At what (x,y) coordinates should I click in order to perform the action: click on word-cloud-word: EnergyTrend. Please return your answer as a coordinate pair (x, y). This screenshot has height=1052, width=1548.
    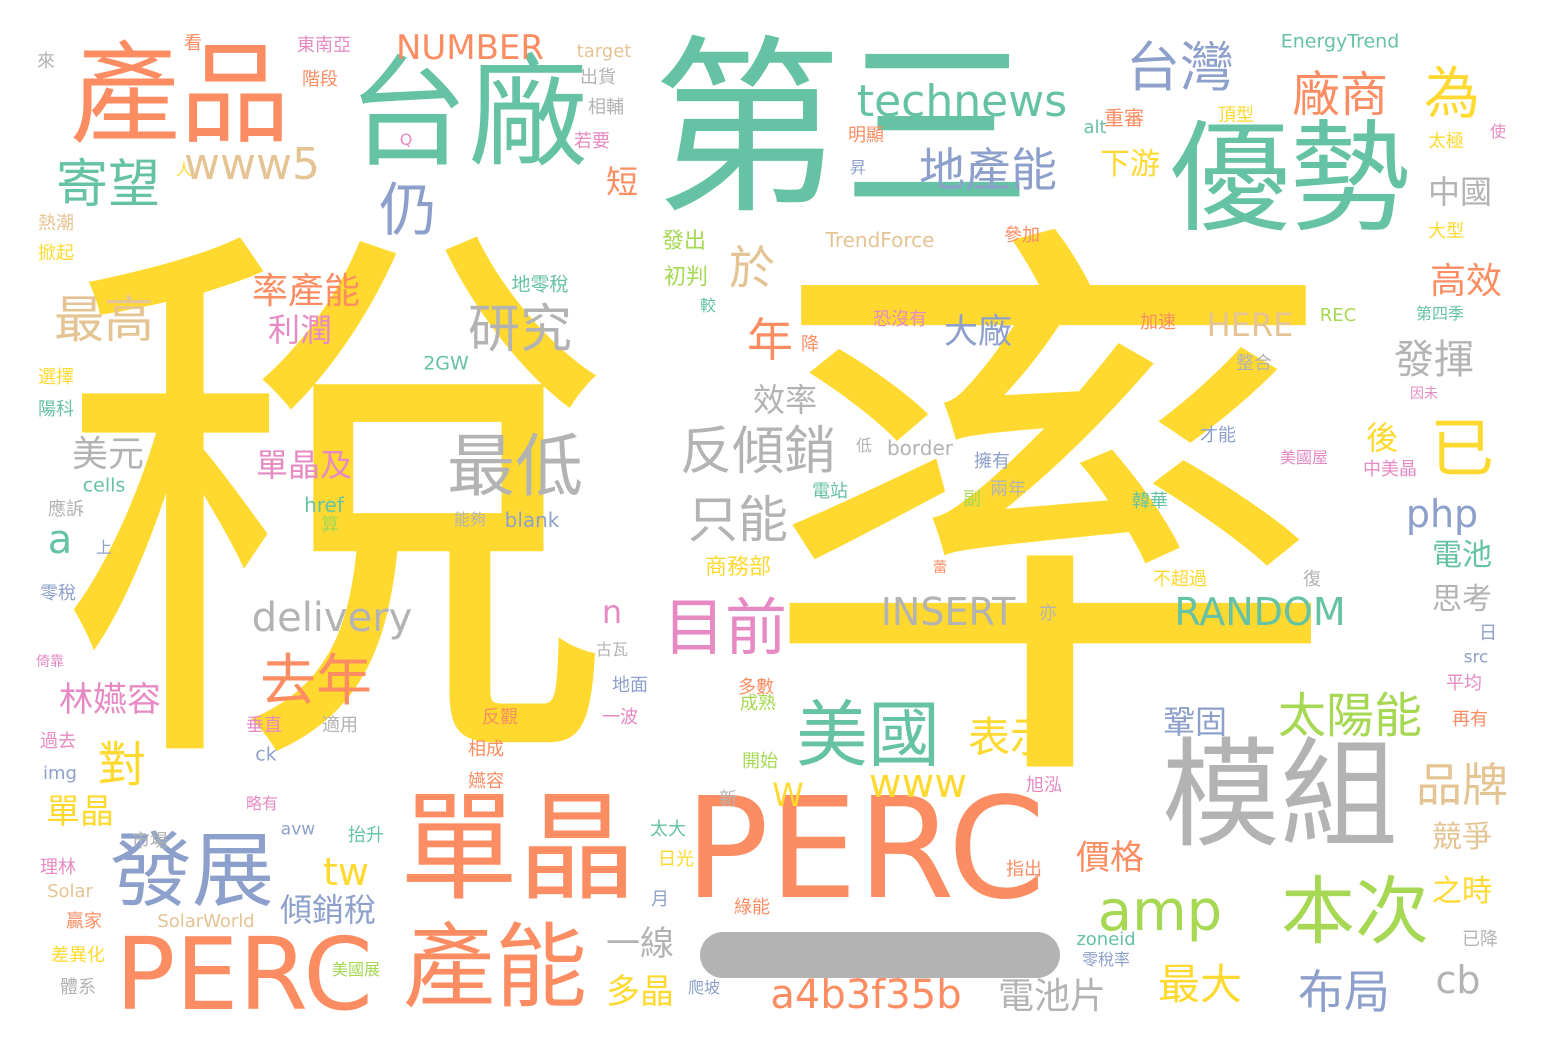
    Looking at the image, I should click on (1340, 41).